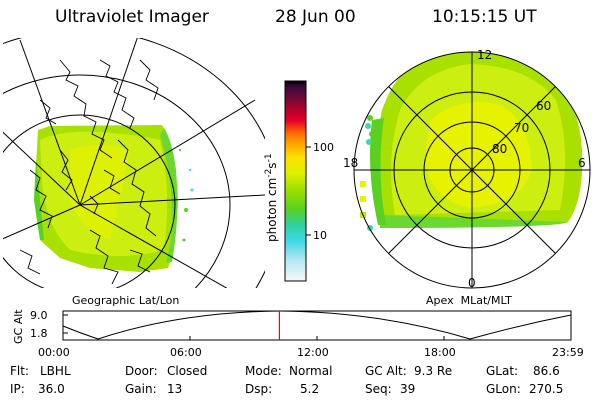 The image size is (600, 400). What do you see at coordinates (440, 352) in the screenshot?
I see `alt-xtick-1800: 18:00` at bounding box center [440, 352].